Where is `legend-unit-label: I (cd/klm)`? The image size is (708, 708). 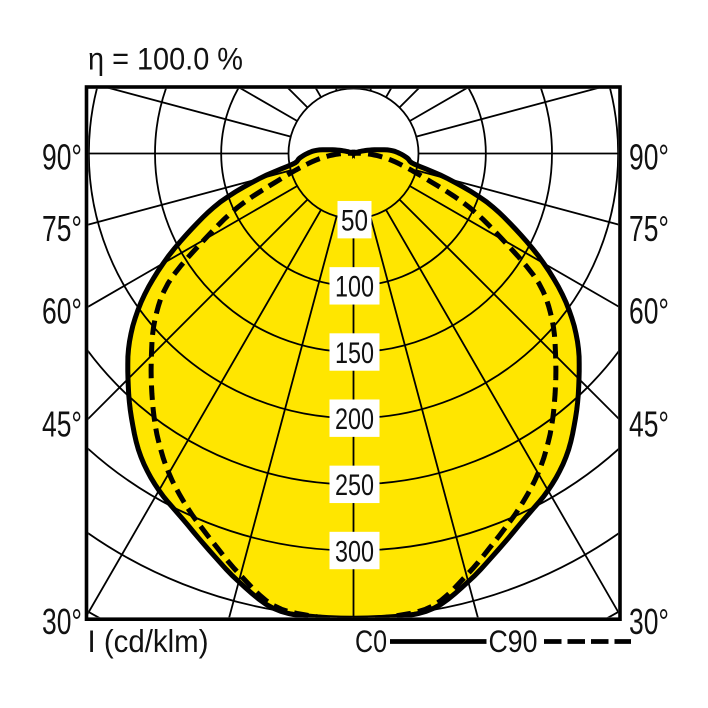 legend-unit-label: I (cd/klm) is located at coordinates (148, 641).